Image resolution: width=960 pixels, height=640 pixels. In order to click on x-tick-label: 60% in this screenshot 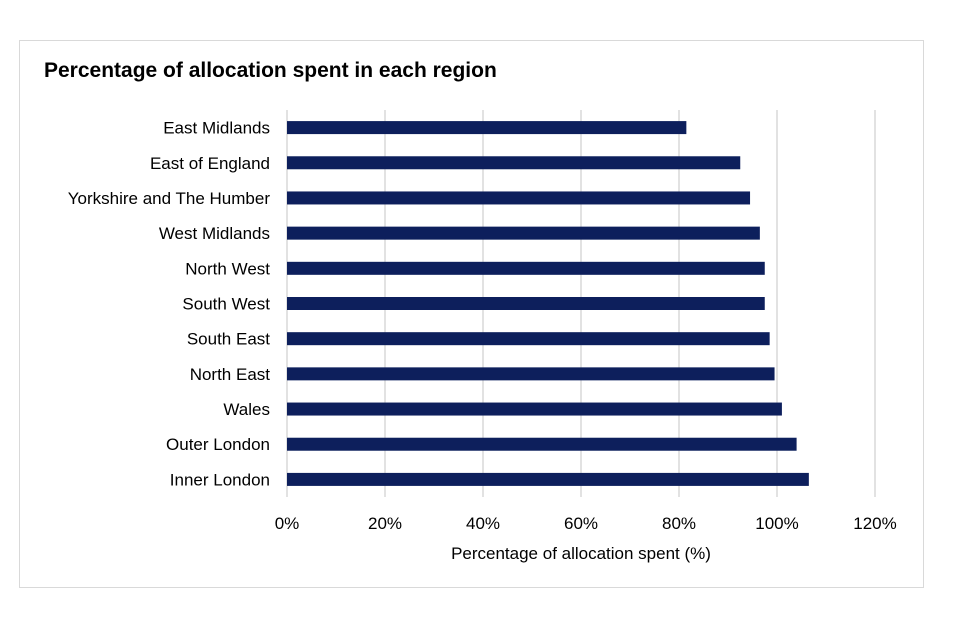, I will do `click(581, 523)`.